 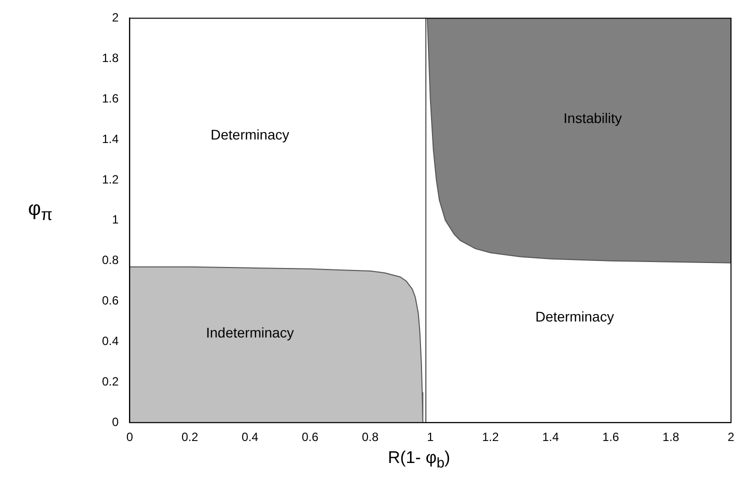 What do you see at coordinates (115, 219) in the screenshot?
I see `y-tick-label: 1` at bounding box center [115, 219].